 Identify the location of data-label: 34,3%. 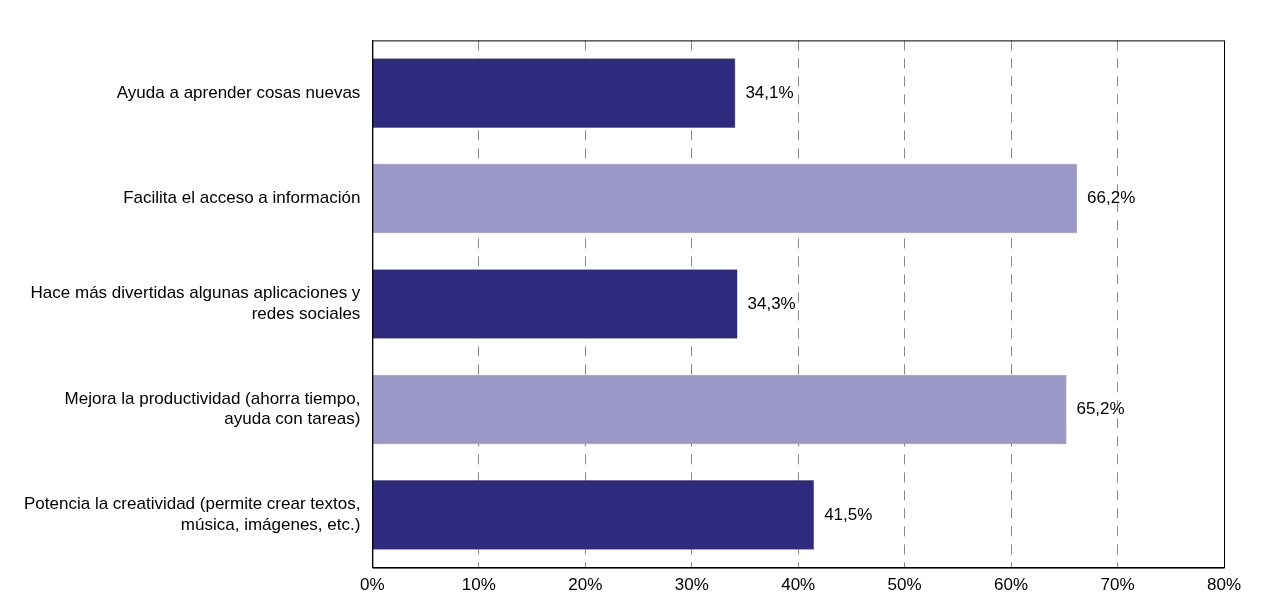
(771, 303).